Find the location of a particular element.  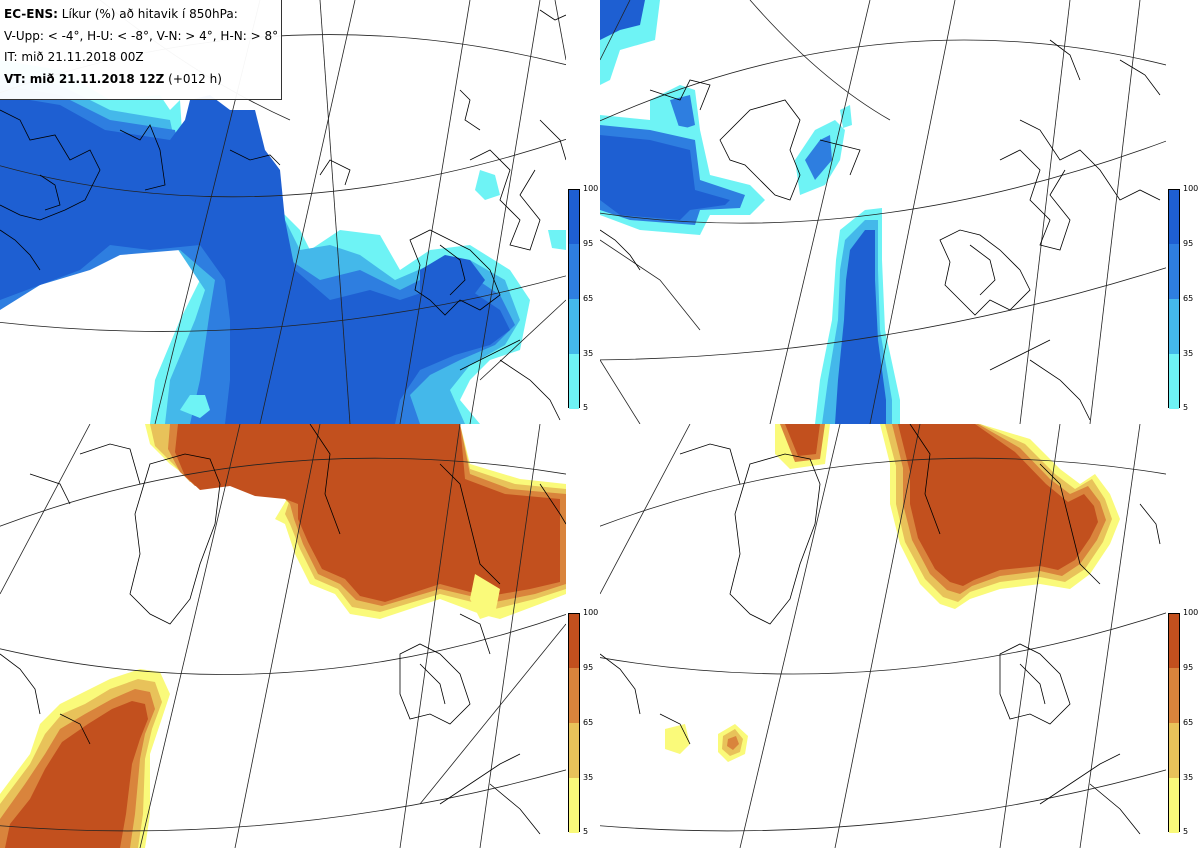

legend-lead-time: (+012 h) is located at coordinates (193, 78).